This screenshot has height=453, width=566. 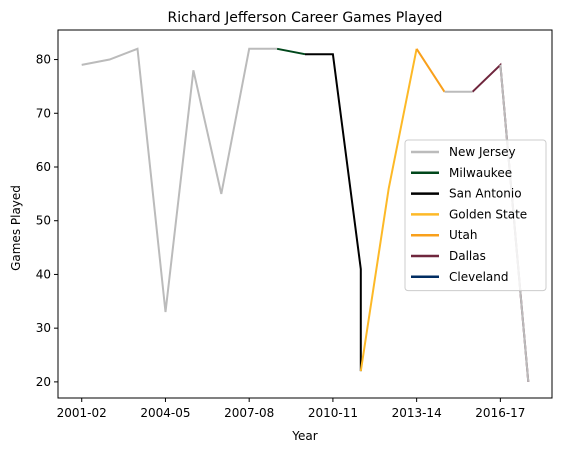 I want to click on y-axis-label: Games Played, so click(x=16, y=228).